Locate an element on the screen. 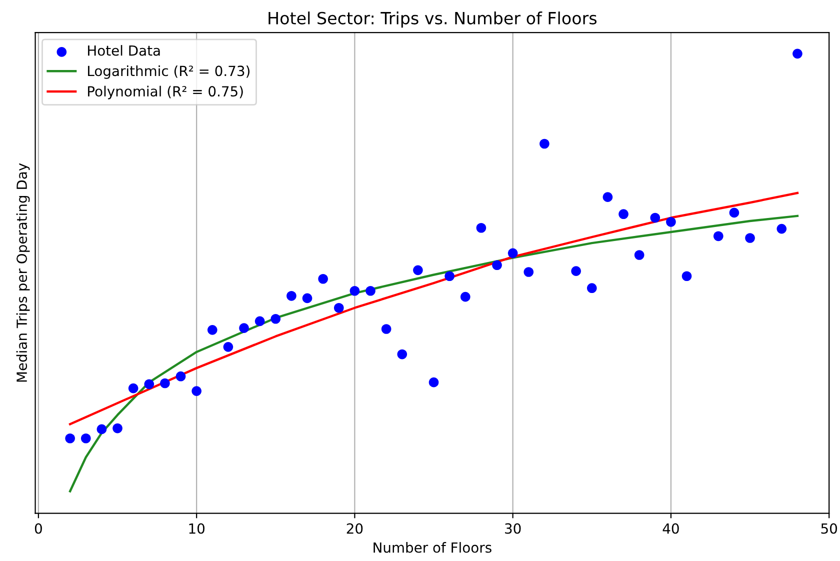 This screenshot has width=840, height=561. legend-label: Hotel Data is located at coordinates (124, 50).